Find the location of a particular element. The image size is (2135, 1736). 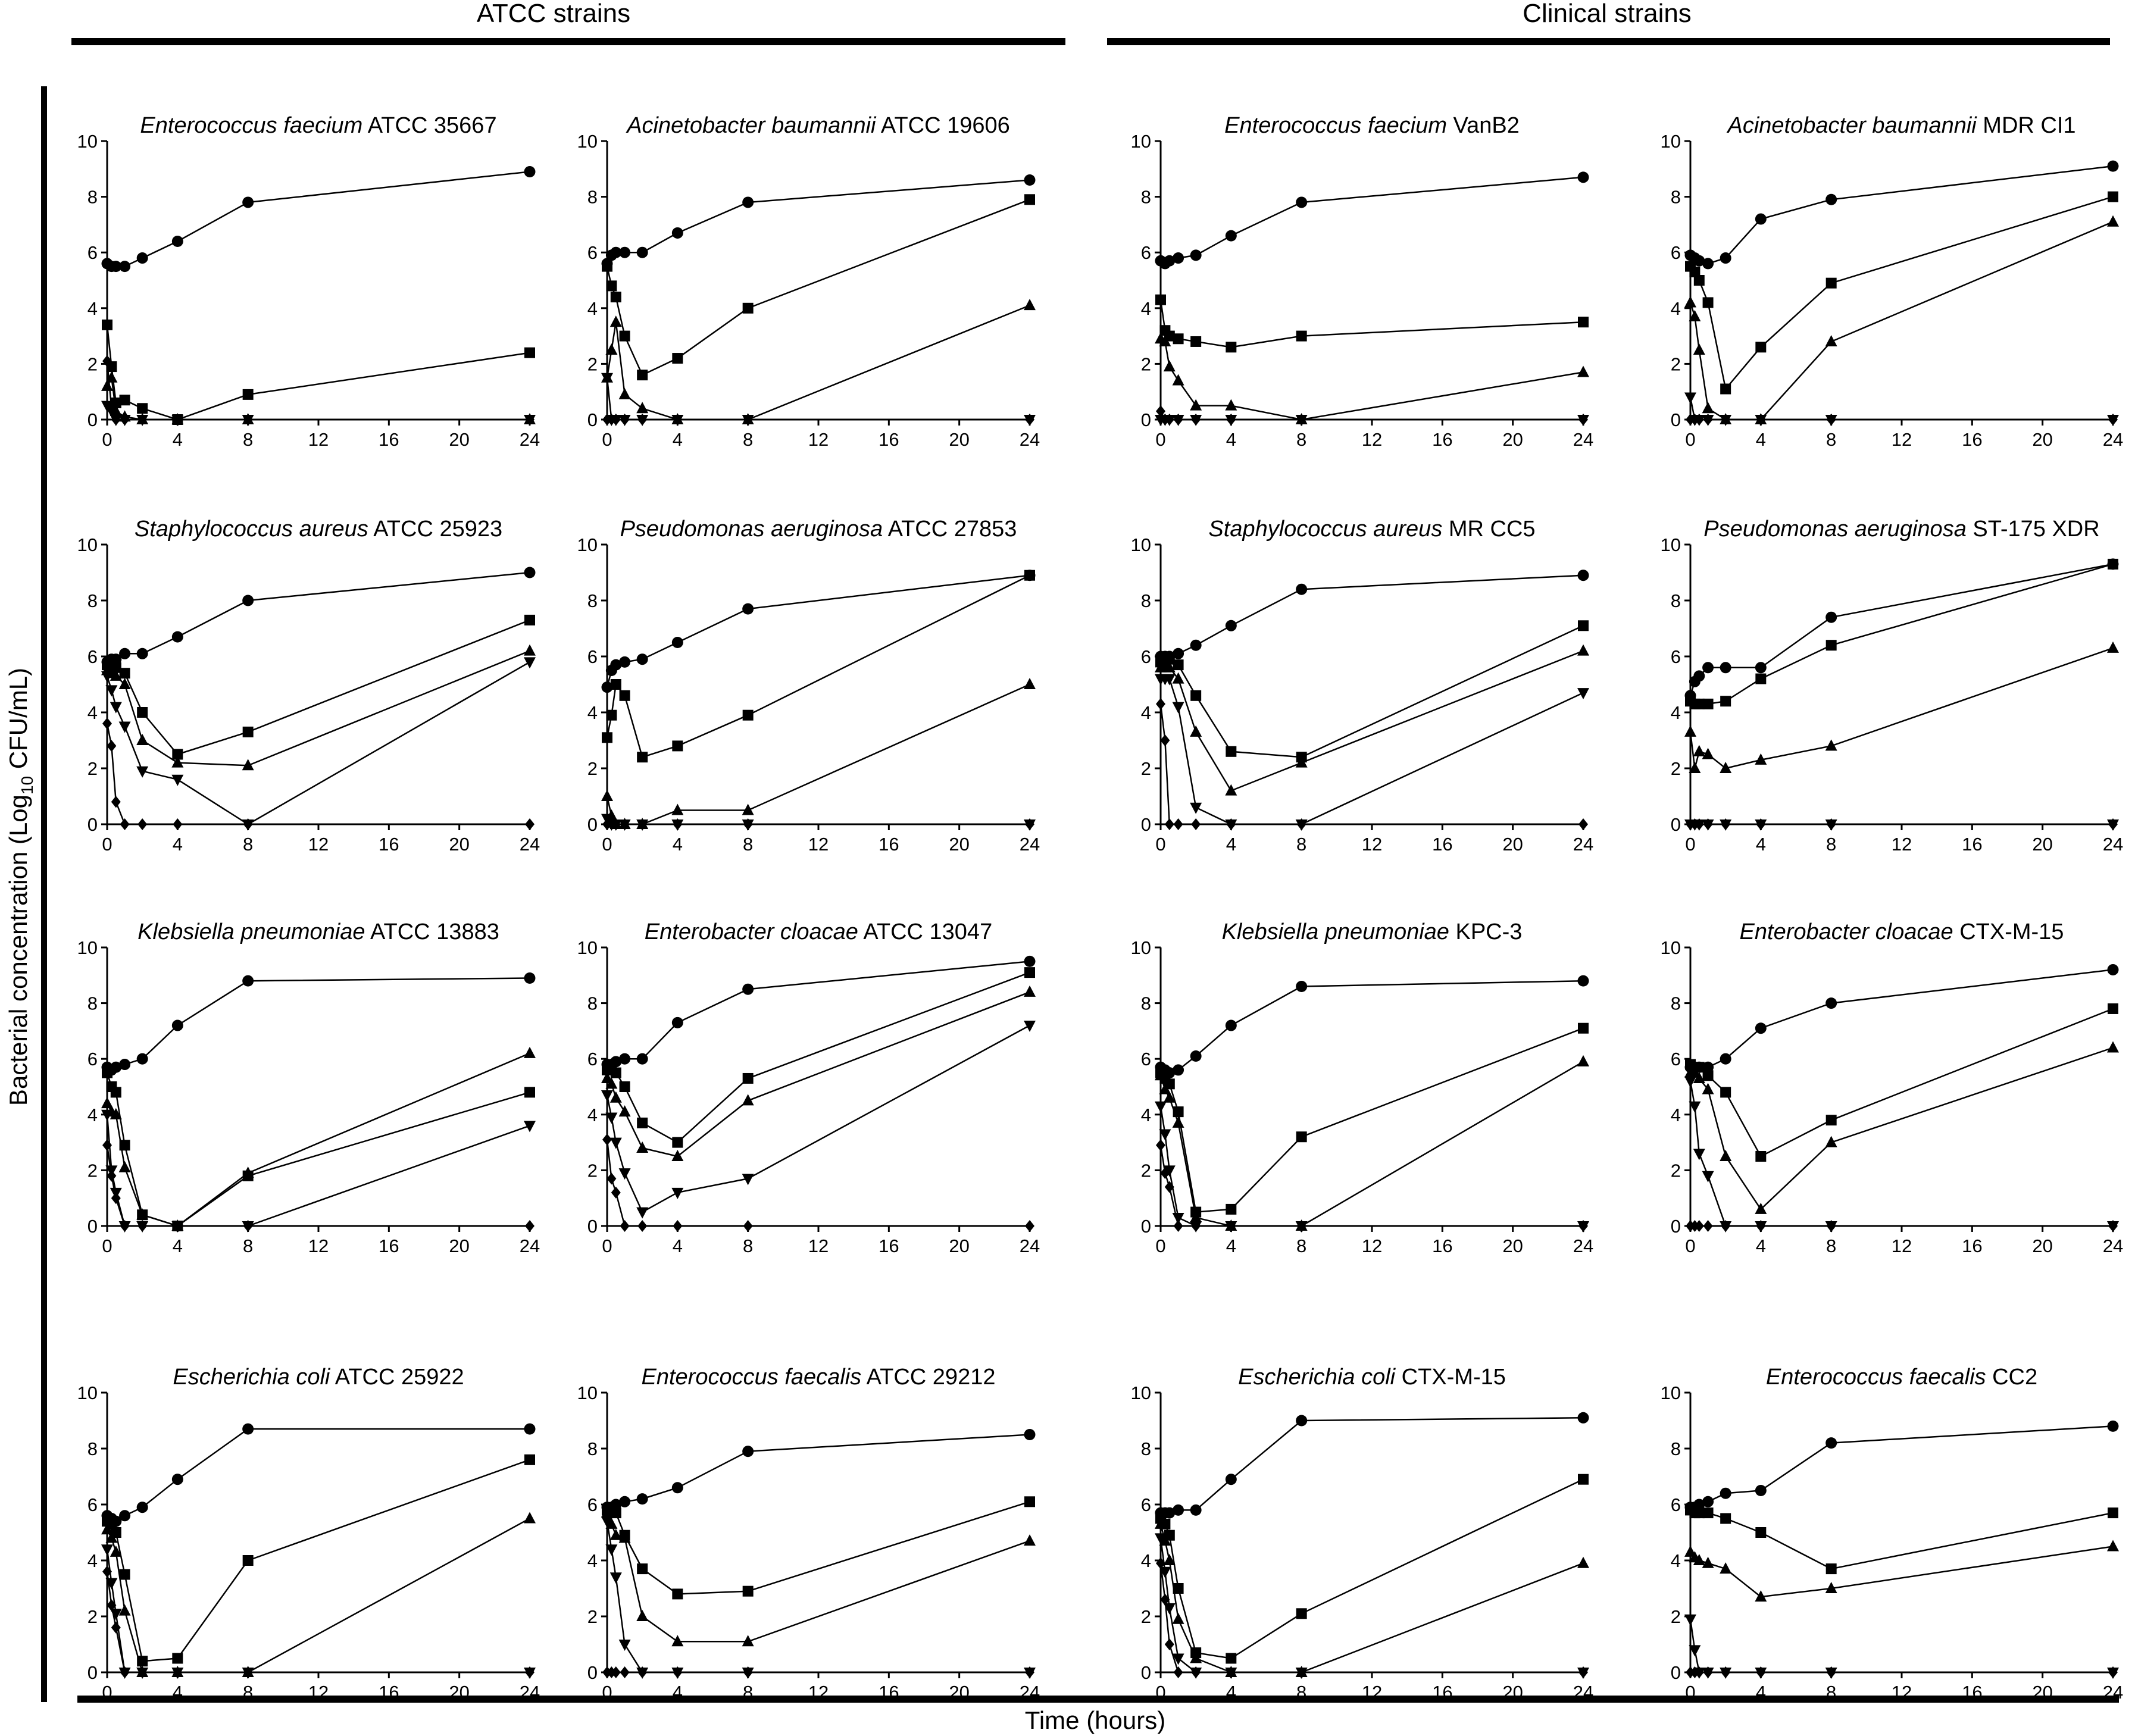

panel-title-species: Enterococcus faecium is located at coordinates (251, 125).